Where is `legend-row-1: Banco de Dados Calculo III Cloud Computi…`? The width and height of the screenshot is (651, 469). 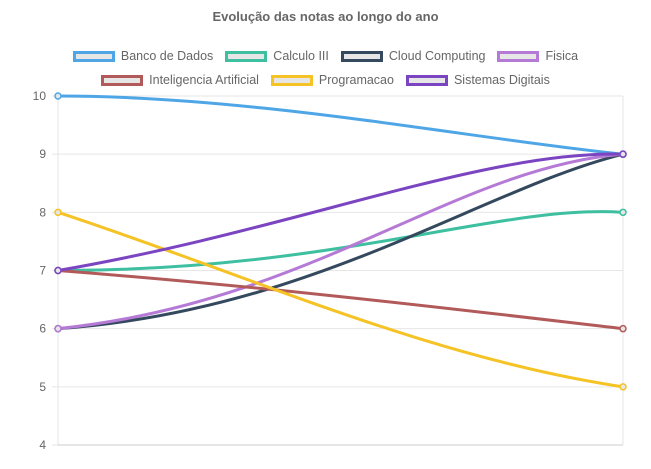 legend-row-1: Banco de Dados Calculo III Cloud Computi… is located at coordinates (325, 56).